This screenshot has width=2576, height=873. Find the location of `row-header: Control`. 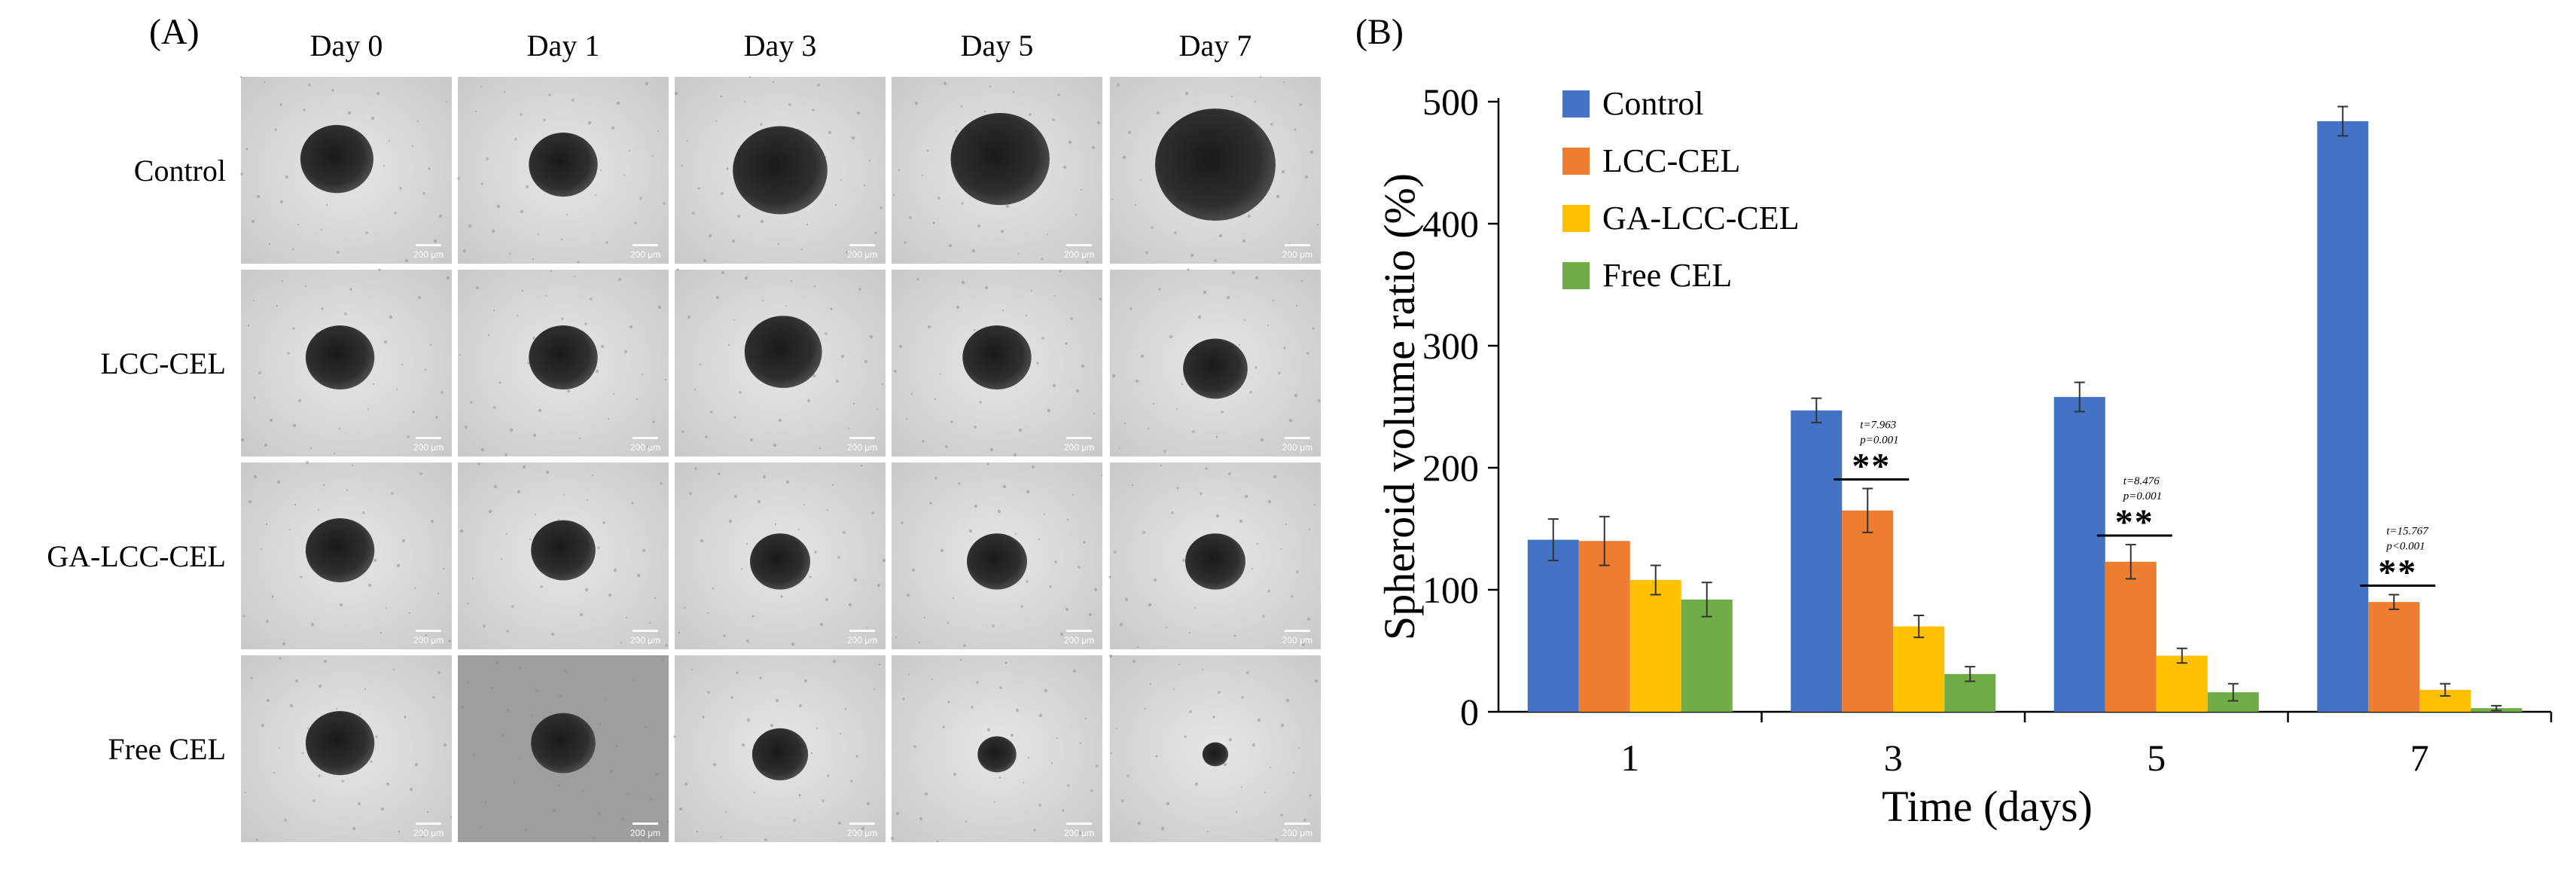

row-header: Control is located at coordinates (180, 171).